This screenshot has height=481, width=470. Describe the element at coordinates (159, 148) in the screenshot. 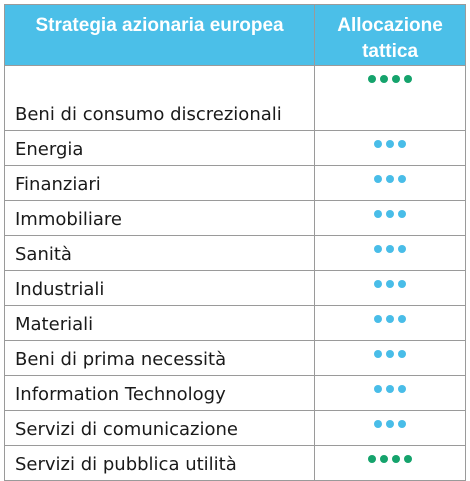

I see `sector-cell: Energia` at that location.